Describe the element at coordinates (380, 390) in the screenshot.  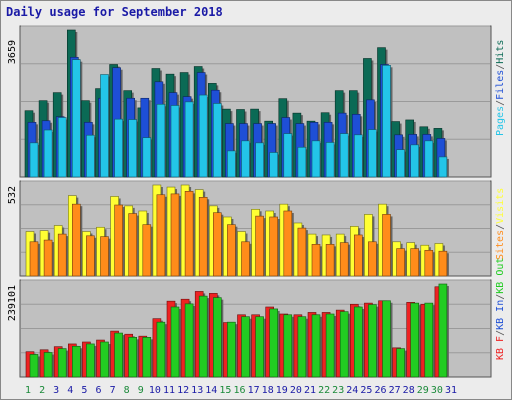
I see `x-tick-label-26: 26` at that location.